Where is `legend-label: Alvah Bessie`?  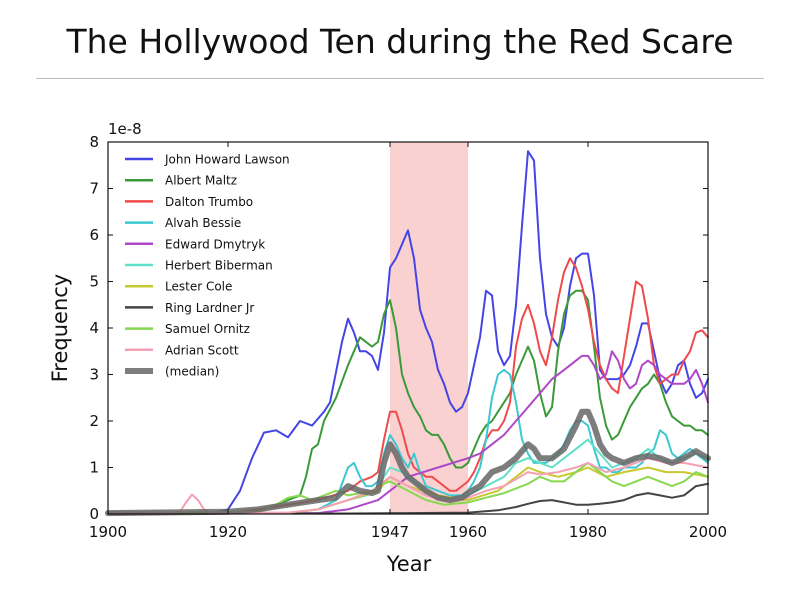
legend-label: Alvah Bessie is located at coordinates (203, 223).